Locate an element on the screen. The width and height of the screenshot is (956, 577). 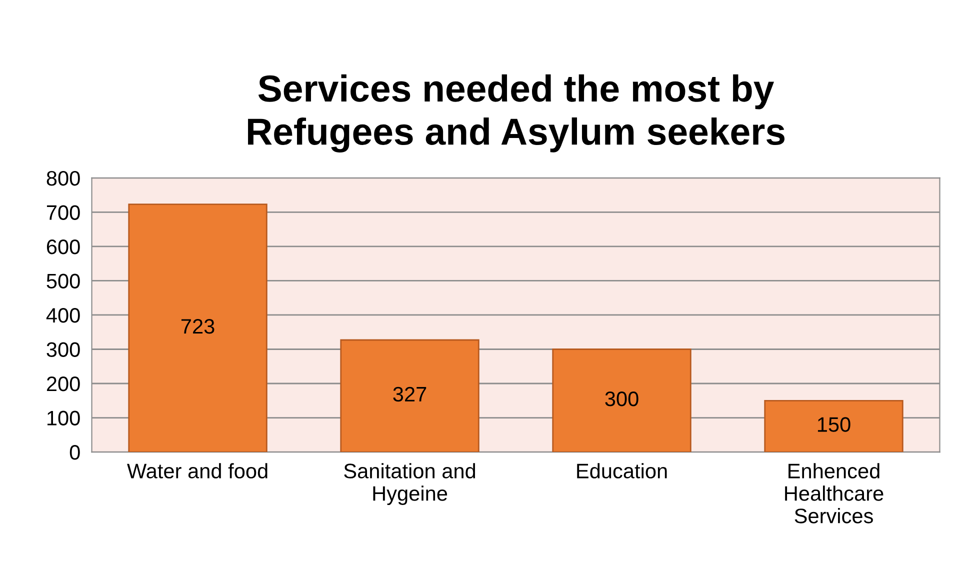
y-tick-label: 200 is located at coordinates (63, 384).